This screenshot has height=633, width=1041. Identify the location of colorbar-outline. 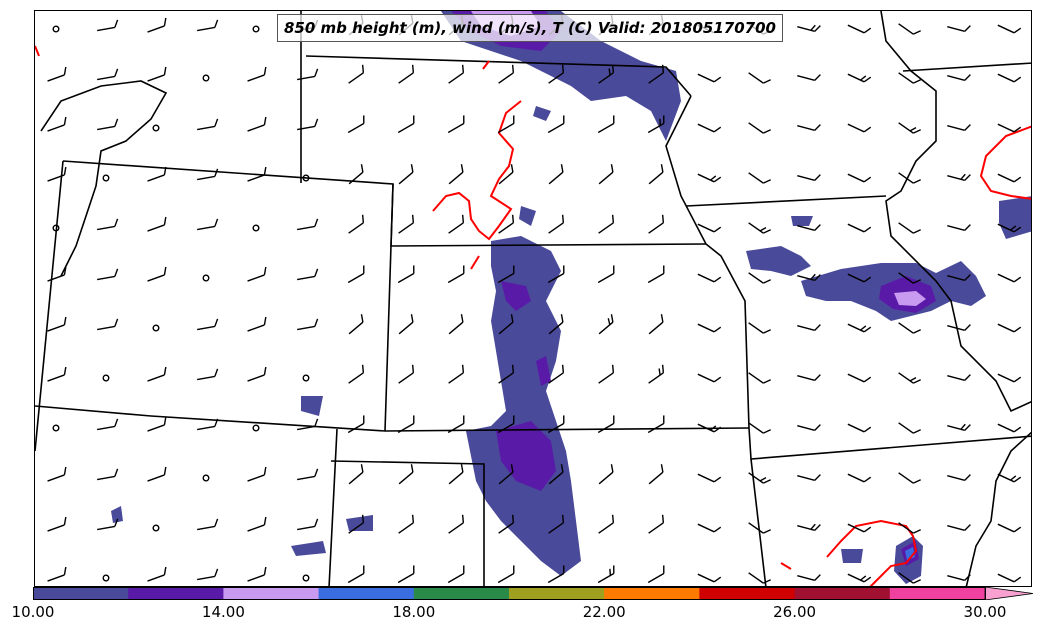
(509, 593).